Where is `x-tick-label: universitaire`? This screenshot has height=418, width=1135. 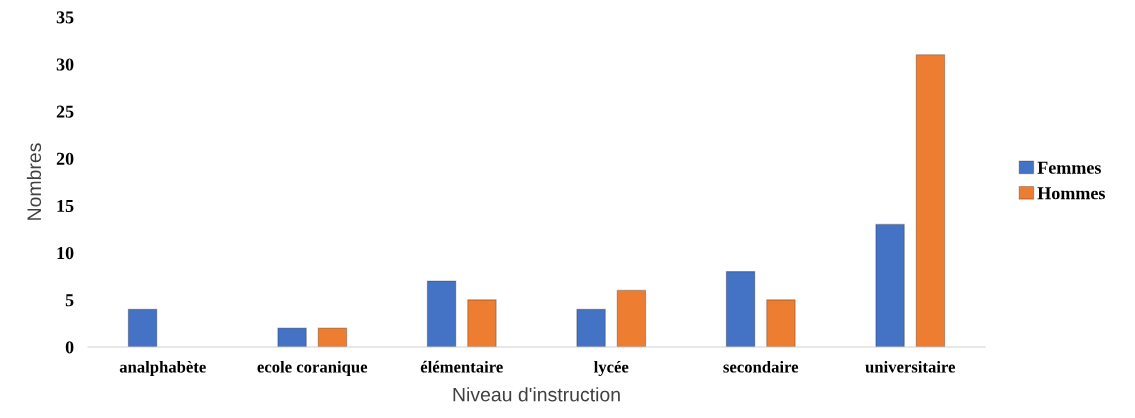
x-tick-label: universitaire is located at coordinates (910, 366).